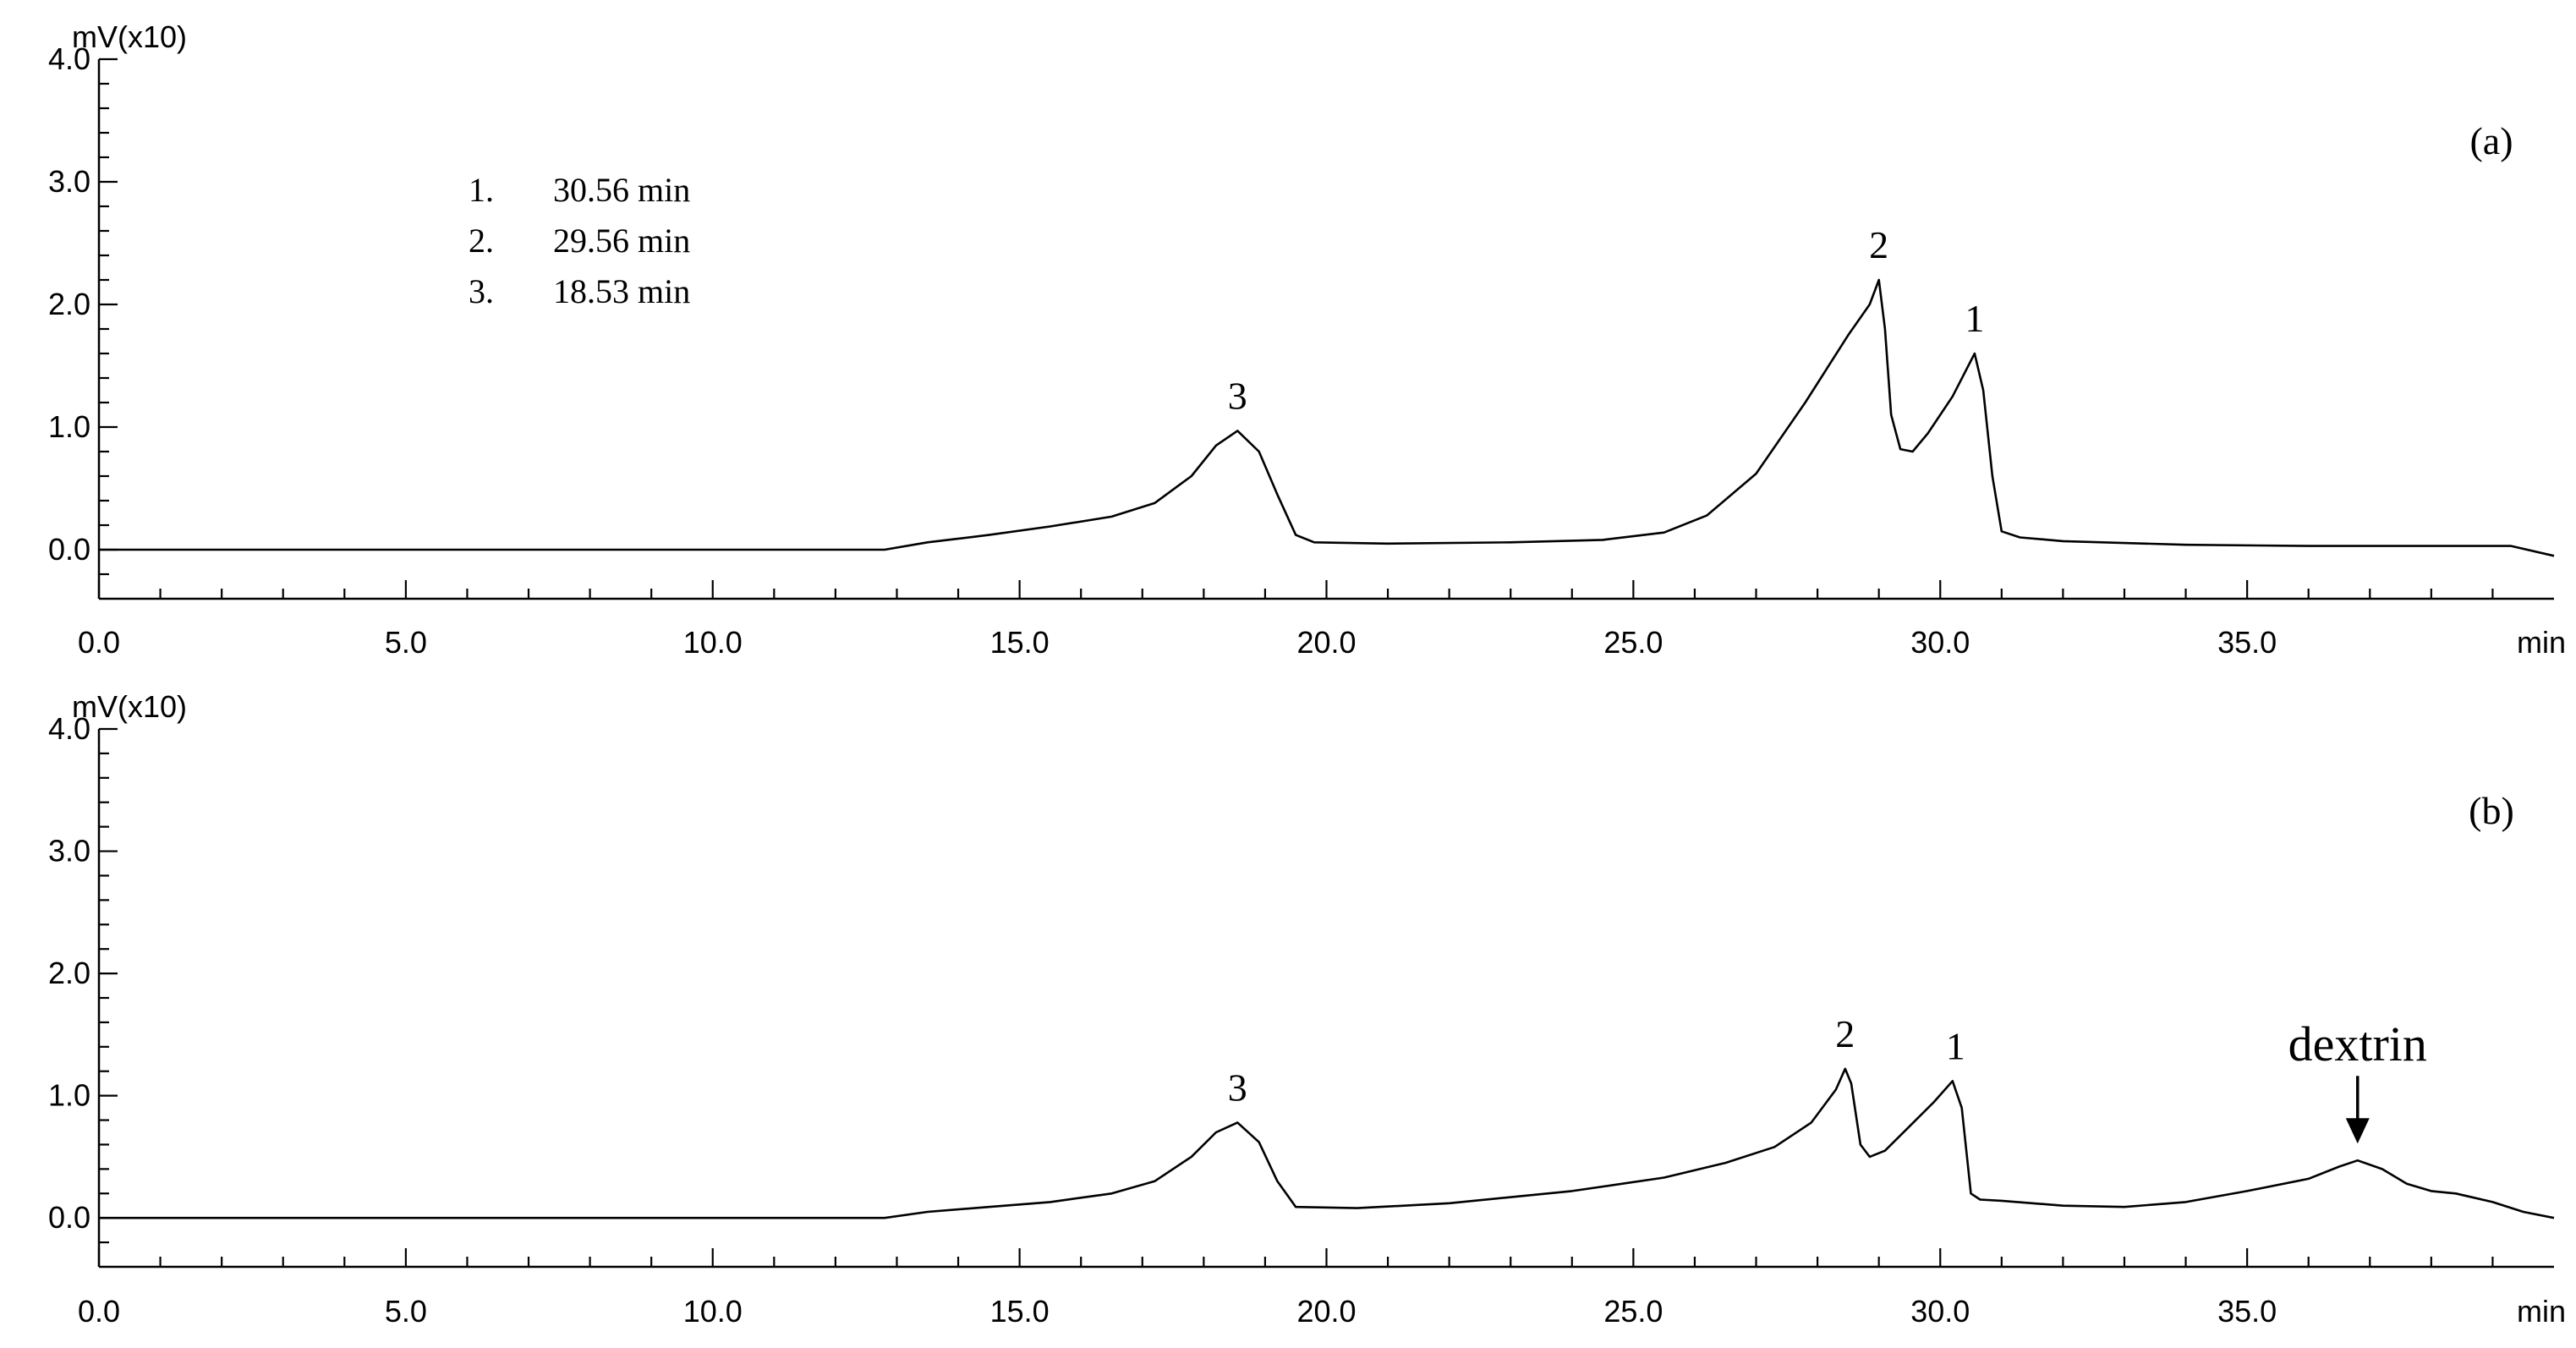 The height and width of the screenshot is (1348, 2576). Describe the element at coordinates (1020, 1311) in the screenshot. I see `p2-x-tick-label: 15.0` at that location.